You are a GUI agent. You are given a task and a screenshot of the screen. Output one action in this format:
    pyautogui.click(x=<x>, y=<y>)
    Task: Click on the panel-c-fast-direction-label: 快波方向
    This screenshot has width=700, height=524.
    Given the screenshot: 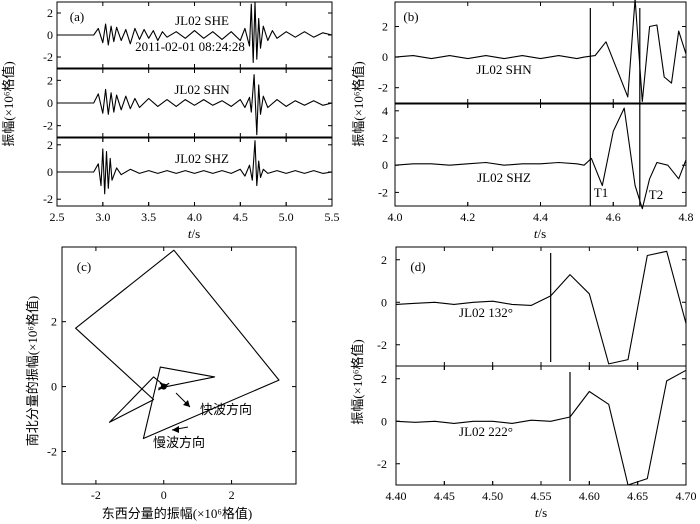 What is the action you would take?
    pyautogui.click(x=226, y=409)
    